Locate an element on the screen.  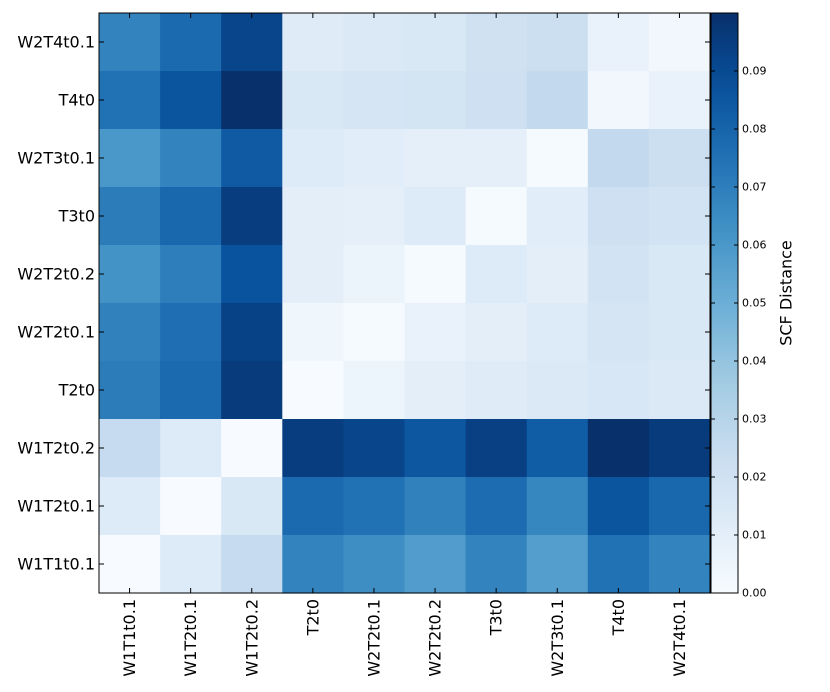
y-tick-label: W2T2t0.1 is located at coordinates (56, 332).